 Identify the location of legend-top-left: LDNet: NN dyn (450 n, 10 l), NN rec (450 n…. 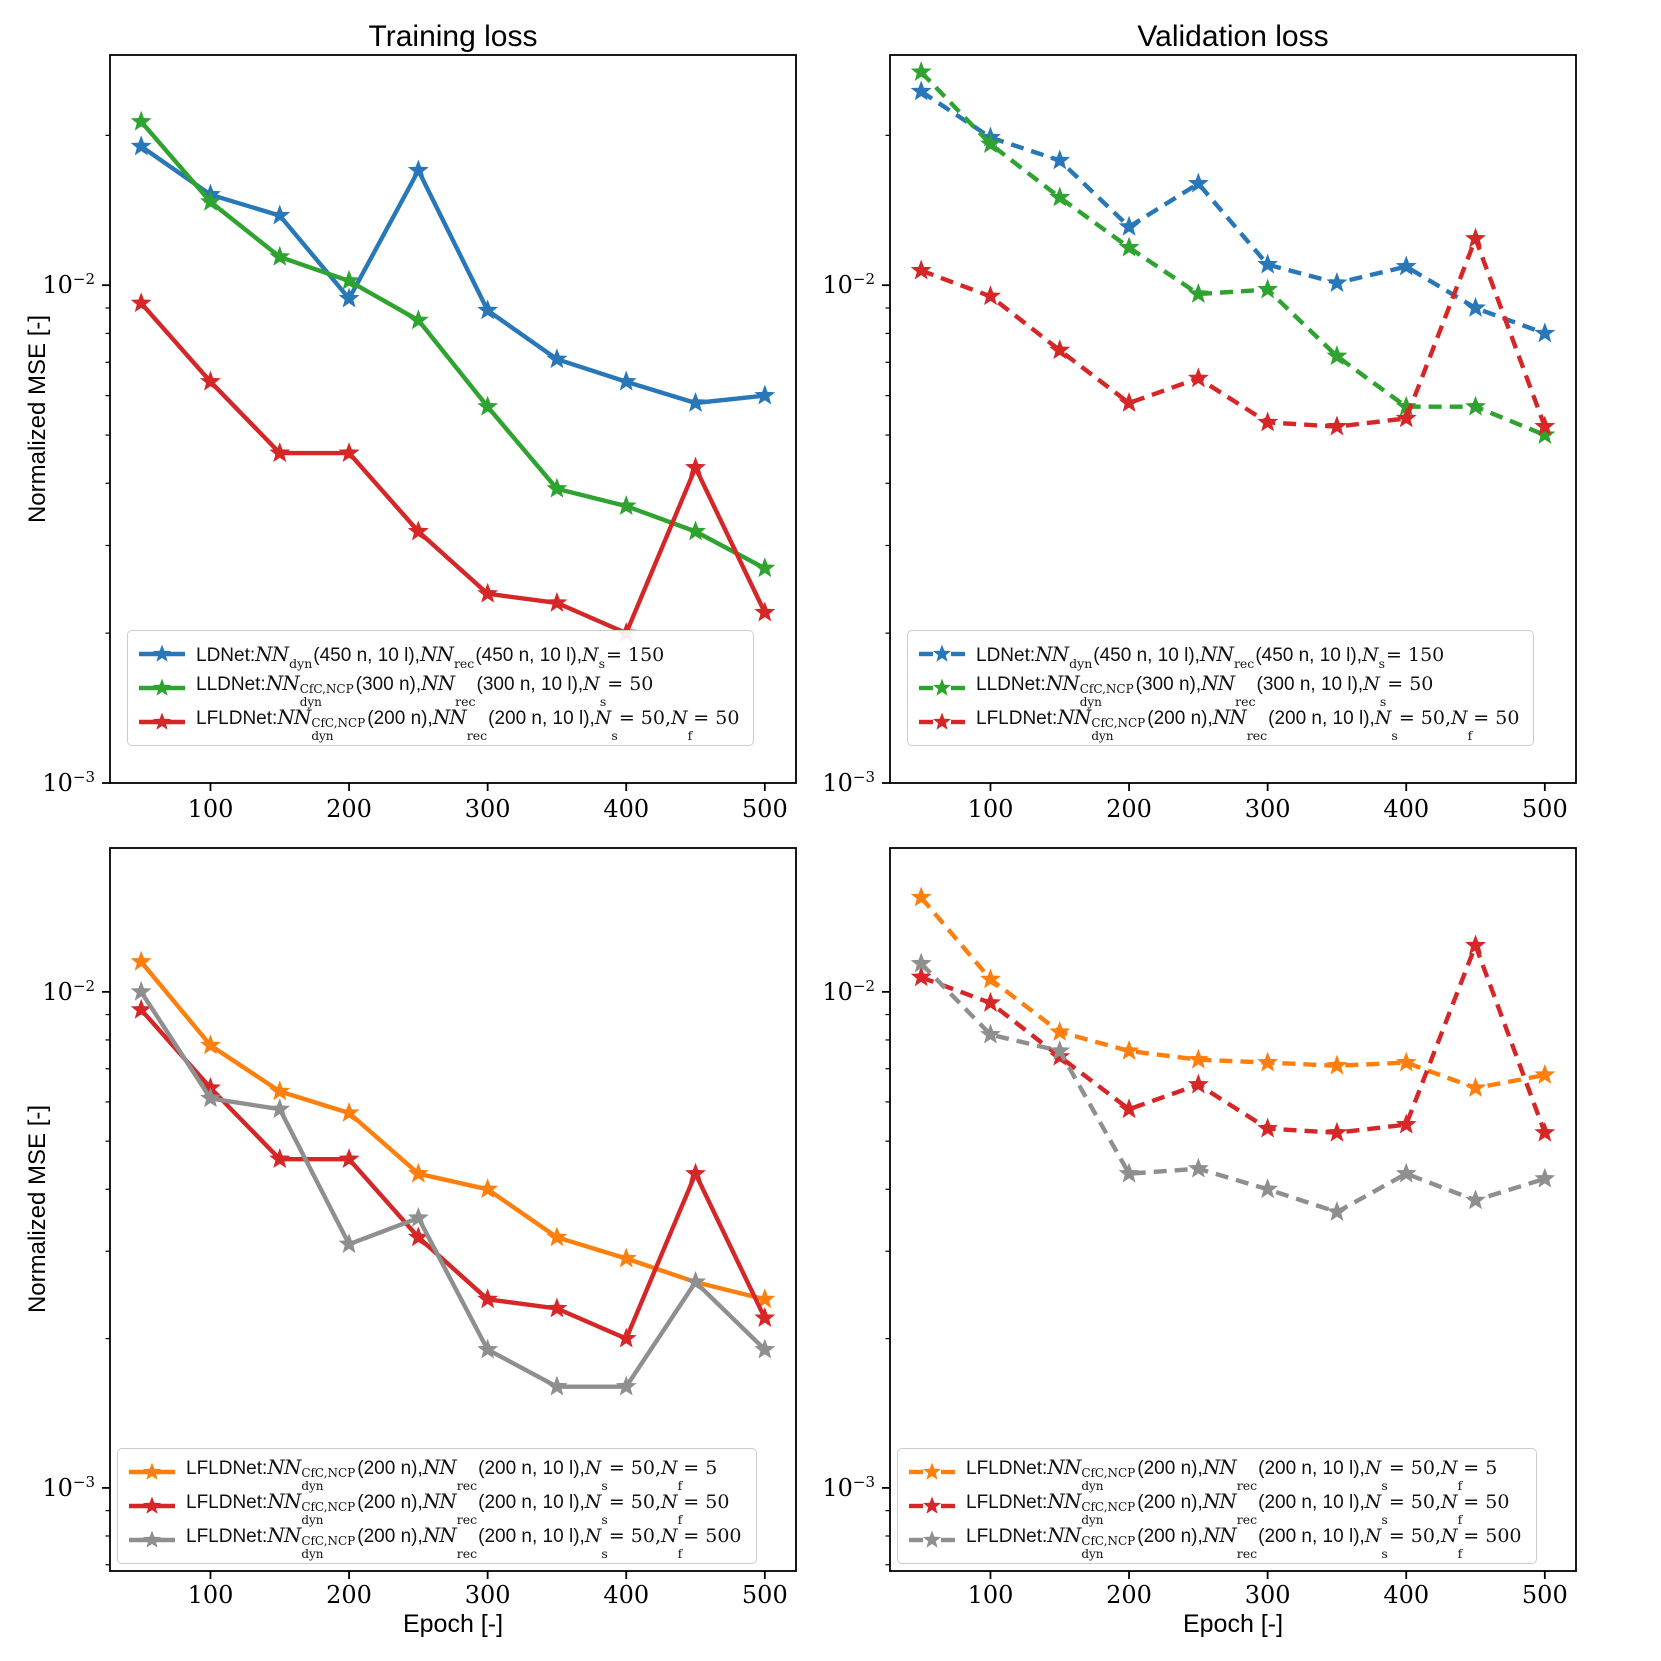
(441, 688).